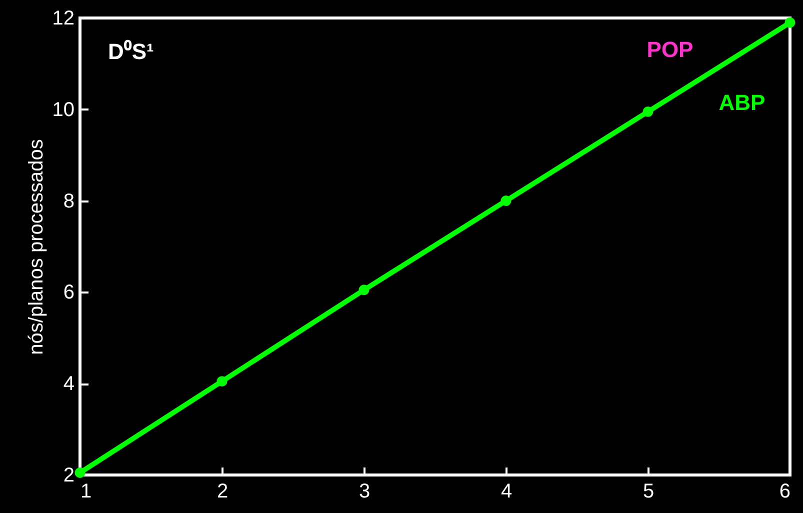 Image resolution: width=803 pixels, height=513 pixels. I want to click on y-tick-label: 6, so click(68, 293).